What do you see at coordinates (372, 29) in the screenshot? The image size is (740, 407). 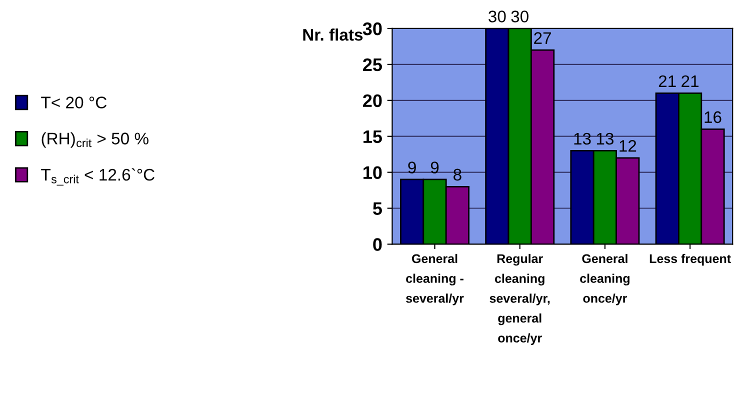 I see `y-tick-label: 30` at bounding box center [372, 29].